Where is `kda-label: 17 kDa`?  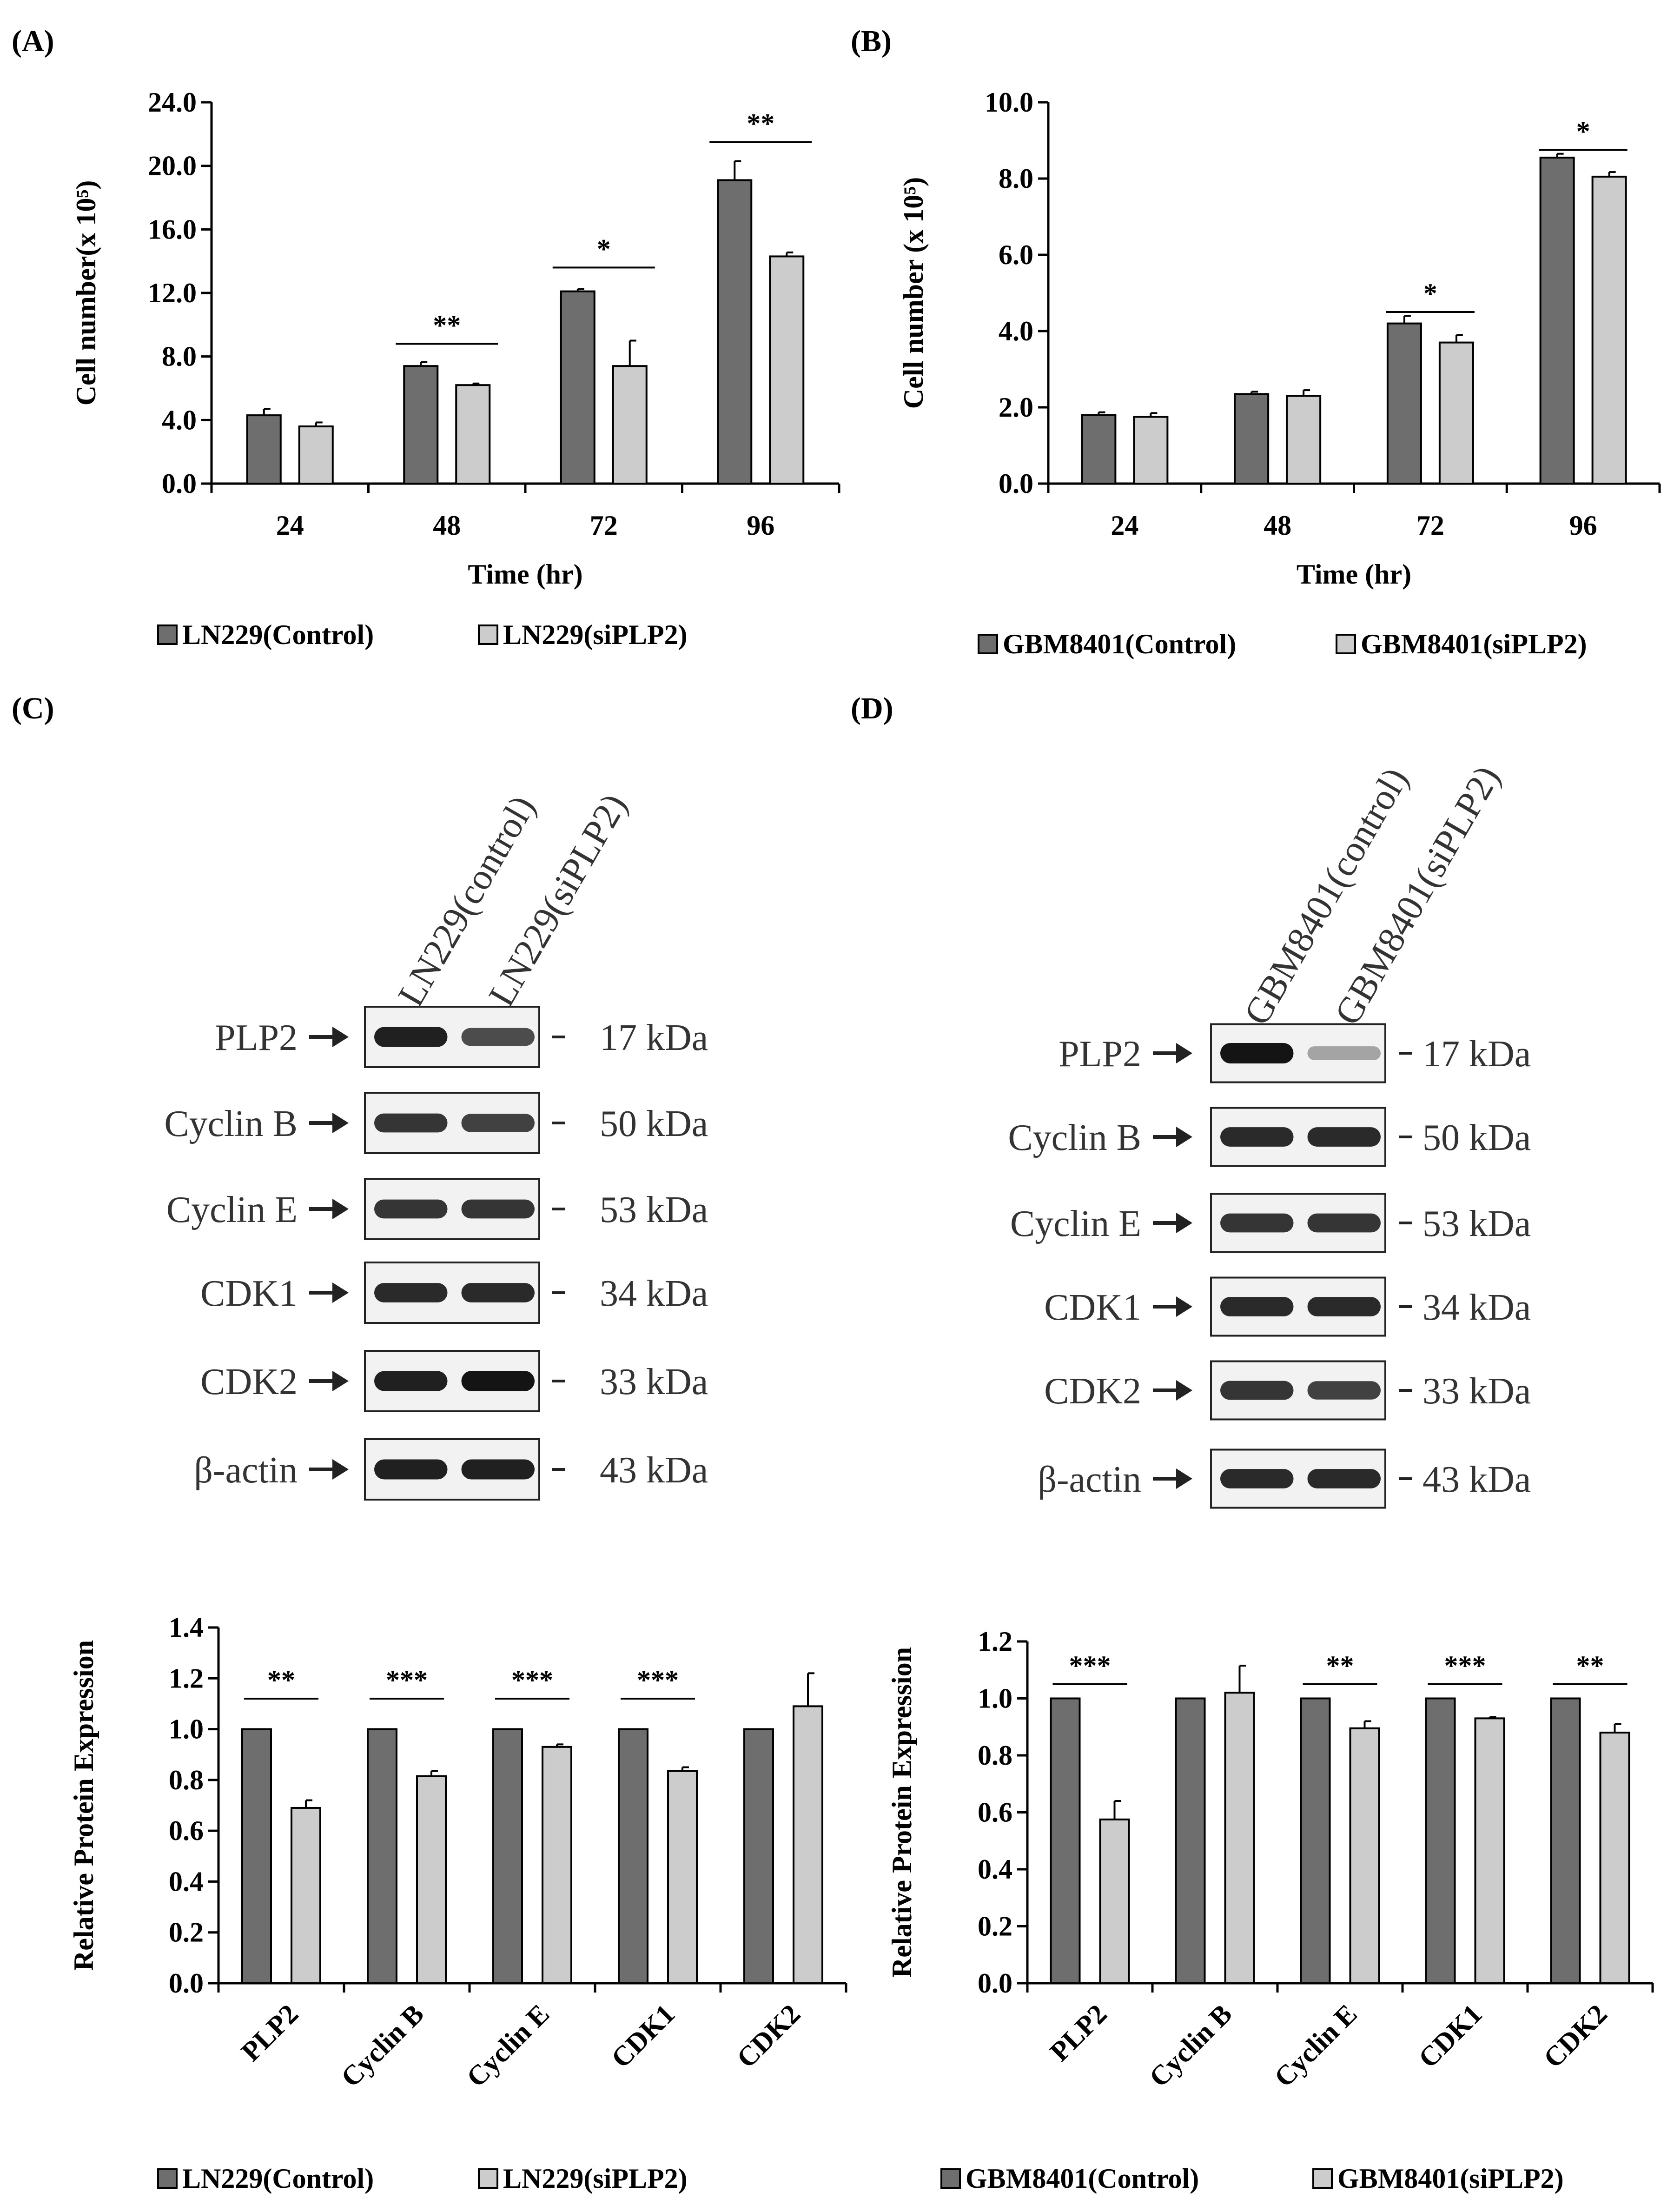
kda-label: 17 kDa is located at coordinates (654, 1038).